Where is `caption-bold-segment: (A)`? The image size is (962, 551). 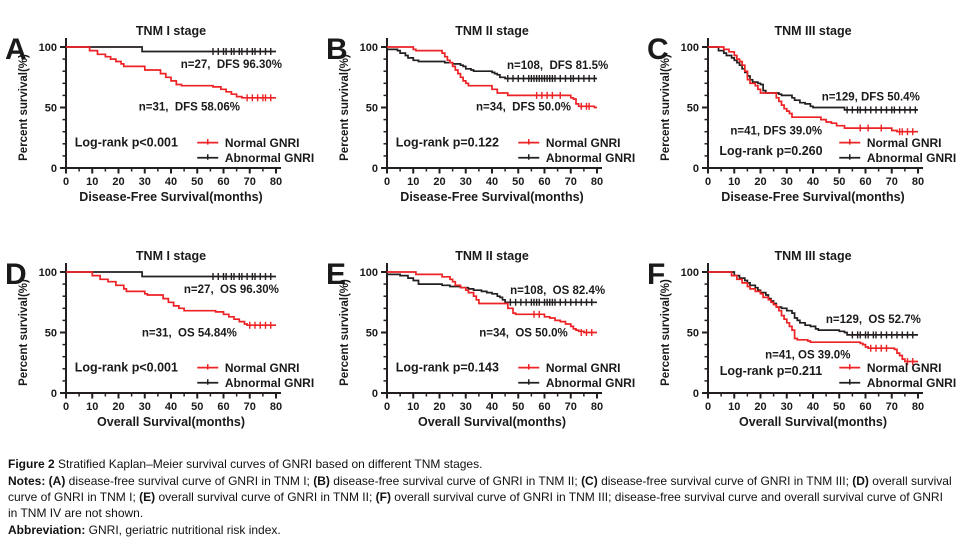
caption-bold-segment: (A) is located at coordinates (57, 480).